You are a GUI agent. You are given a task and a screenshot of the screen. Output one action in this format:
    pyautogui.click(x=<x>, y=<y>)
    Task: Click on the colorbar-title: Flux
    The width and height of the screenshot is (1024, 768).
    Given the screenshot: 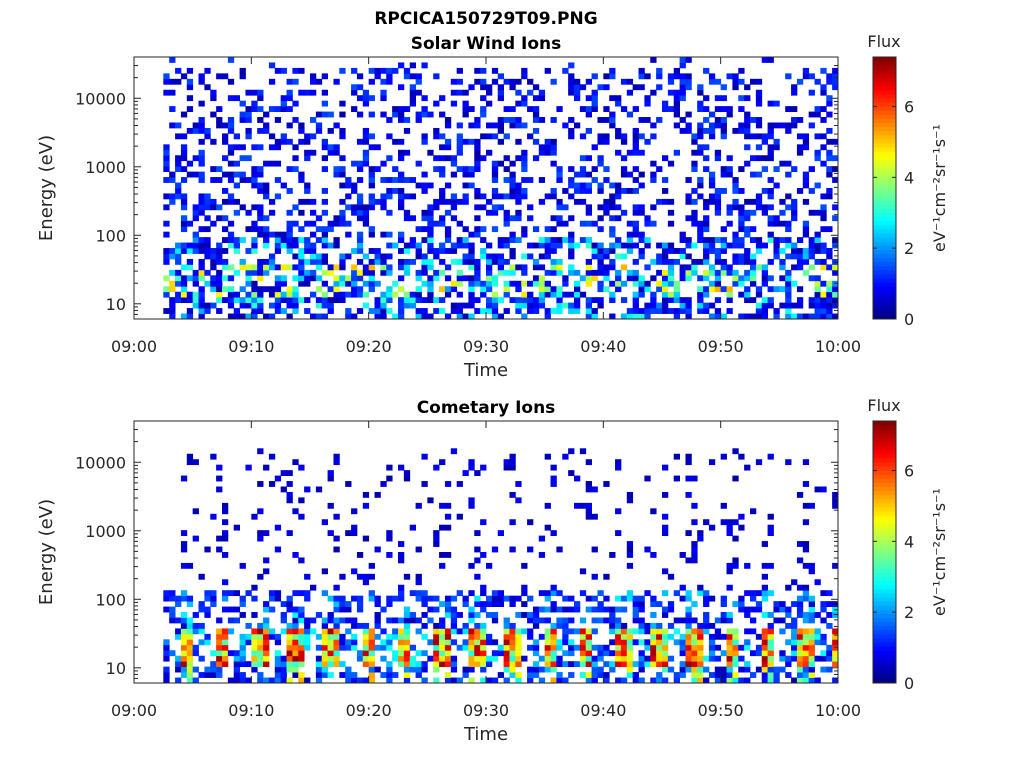 What is the action you would take?
    pyautogui.click(x=883, y=405)
    